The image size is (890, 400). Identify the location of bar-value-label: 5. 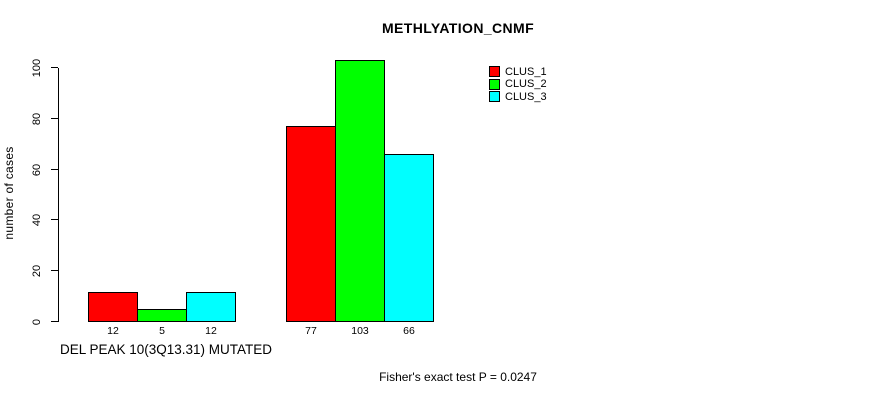
(162, 331).